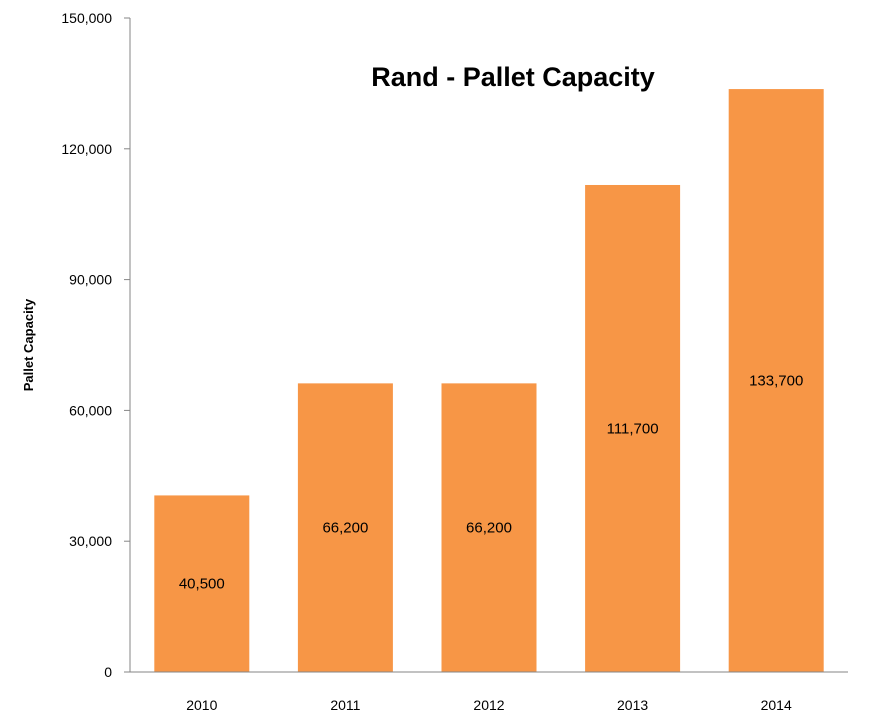 This screenshot has height=719, width=873. Describe the element at coordinates (90, 541) in the screenshot. I see `y-tick-label: 30,000` at that location.